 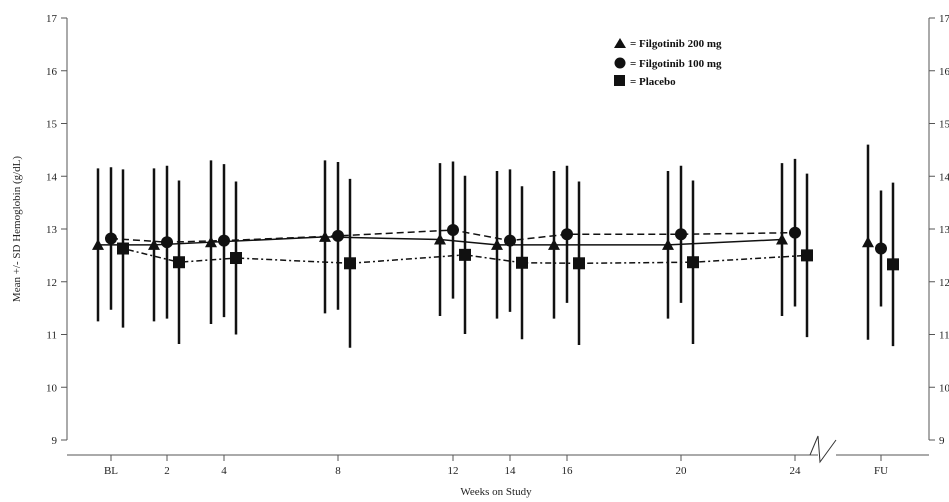 What do you see at coordinates (51, 336) in the screenshot?
I see `y-tick-label: 11` at bounding box center [51, 336].